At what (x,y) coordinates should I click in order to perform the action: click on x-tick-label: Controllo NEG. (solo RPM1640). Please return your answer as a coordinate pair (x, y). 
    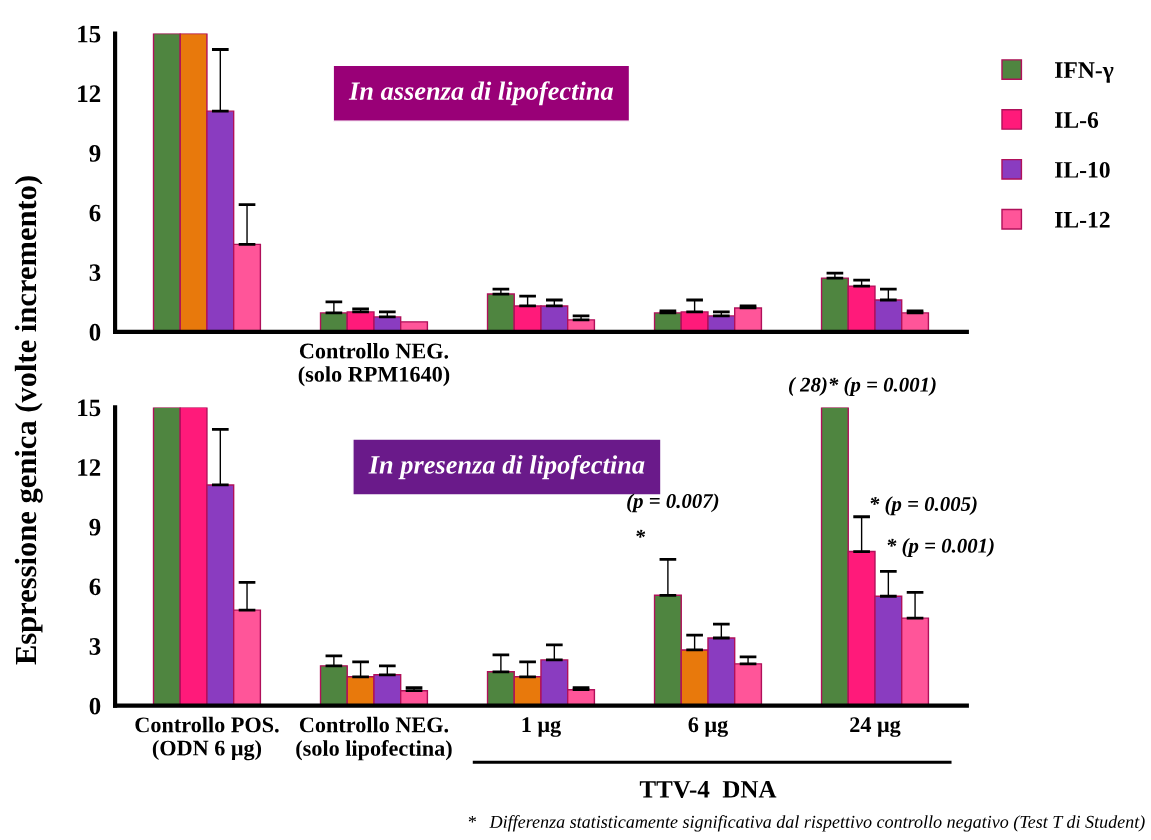
    Looking at the image, I should click on (374, 364).